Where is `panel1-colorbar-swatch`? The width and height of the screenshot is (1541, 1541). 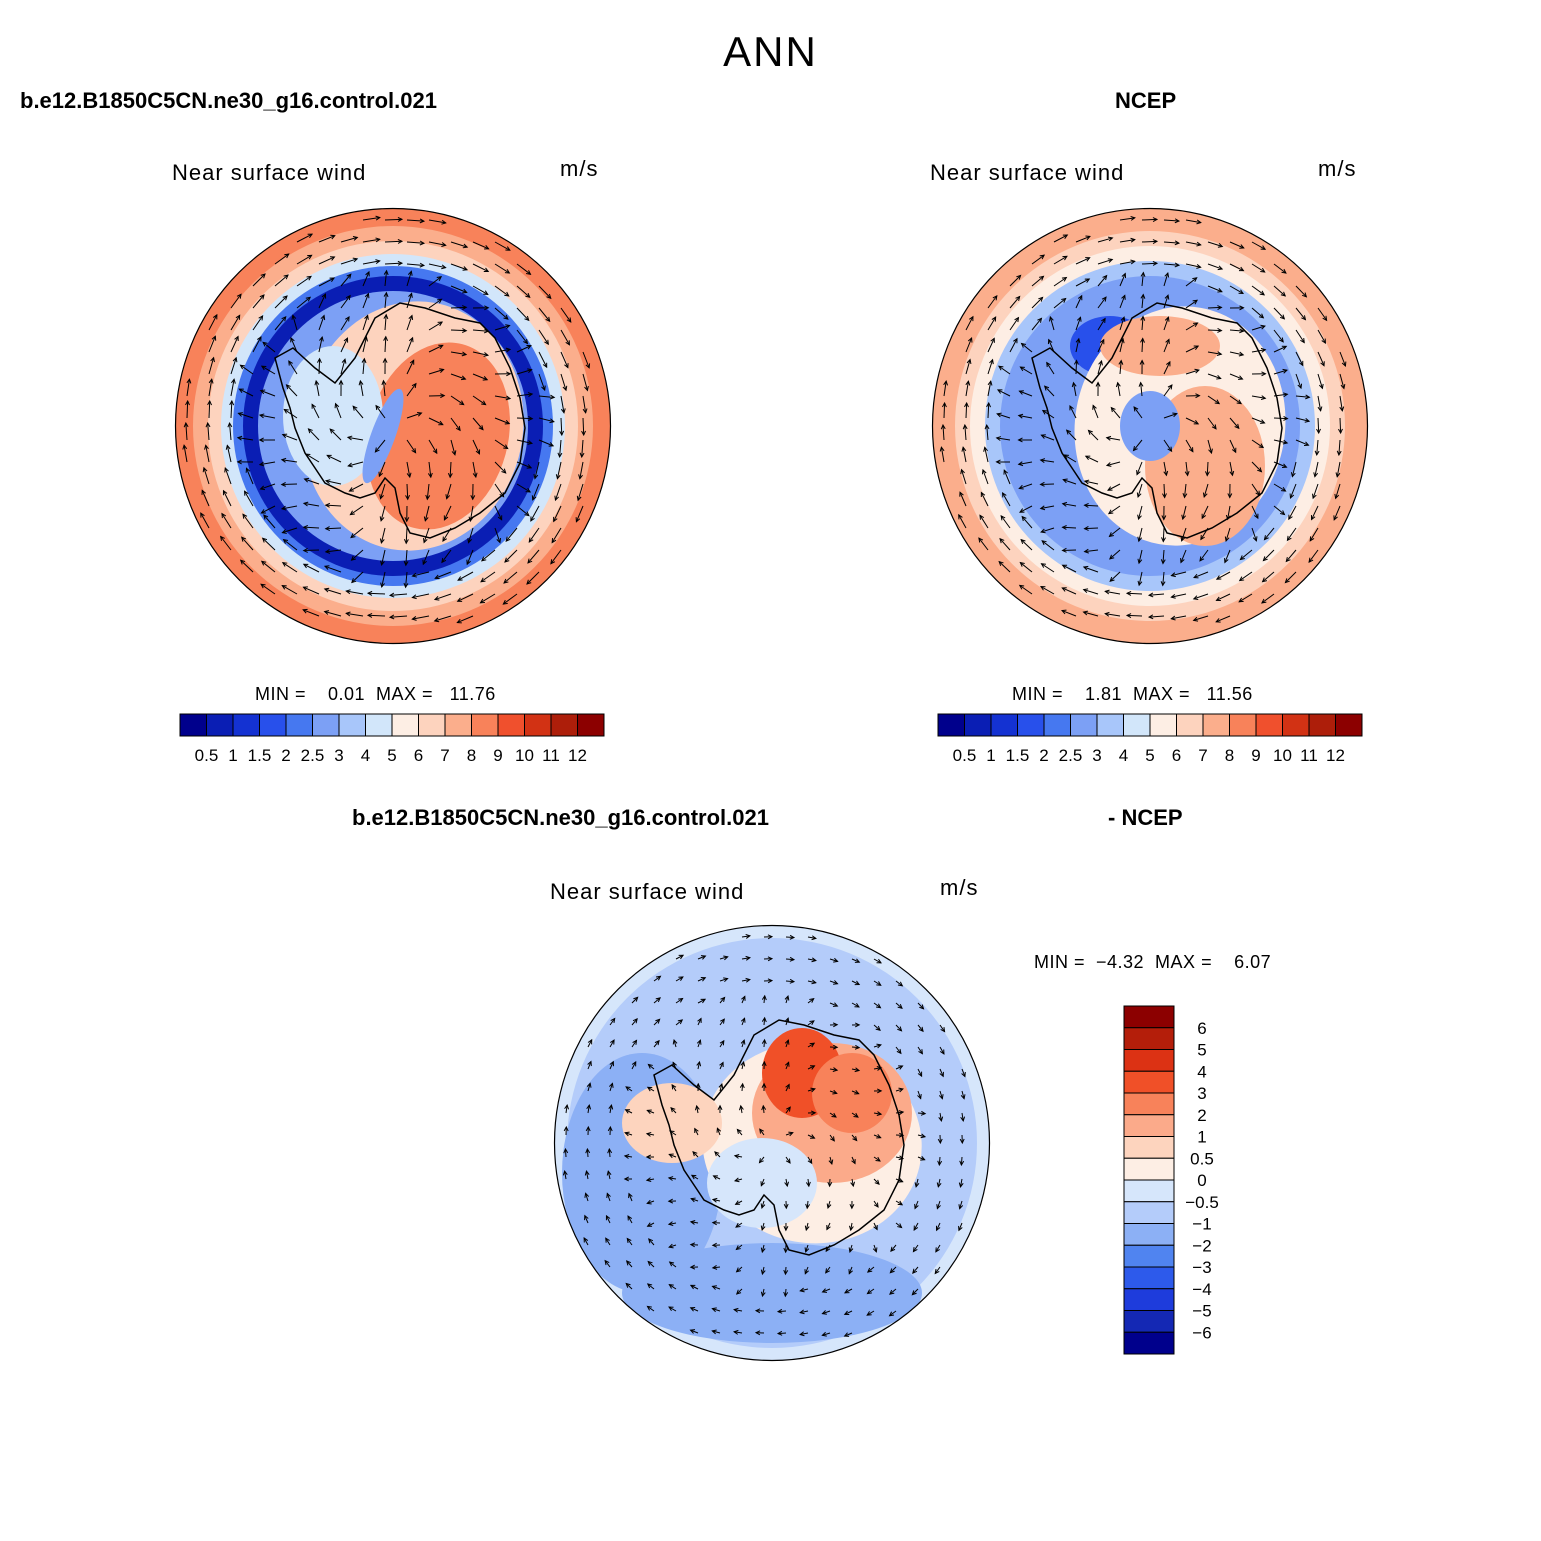
panel1-colorbar-swatch is located at coordinates (379, 725).